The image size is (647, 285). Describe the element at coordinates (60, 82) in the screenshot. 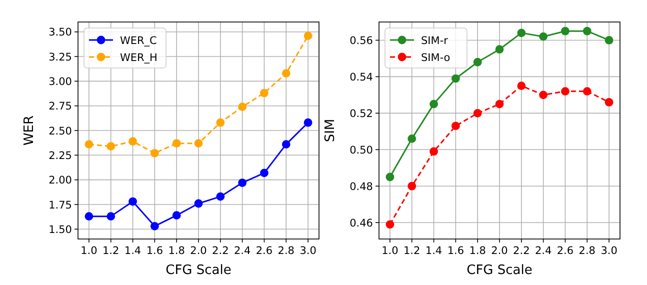

I see `y-tick-label: 3.00` at that location.